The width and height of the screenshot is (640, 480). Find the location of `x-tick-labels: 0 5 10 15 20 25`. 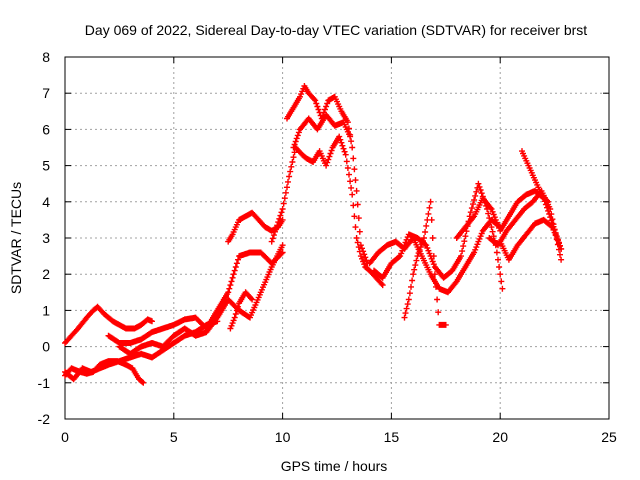

x-tick-labels: 0 5 10 15 20 25 is located at coordinates (339, 437).